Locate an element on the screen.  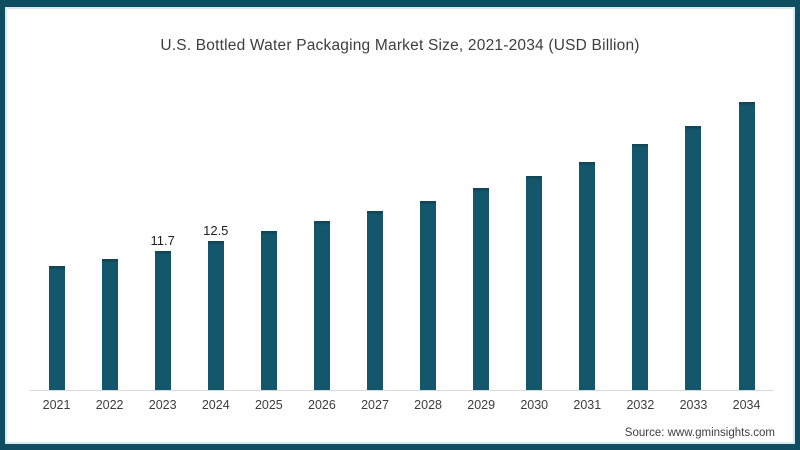
bar-slot-2028 is located at coordinates (428, 295).